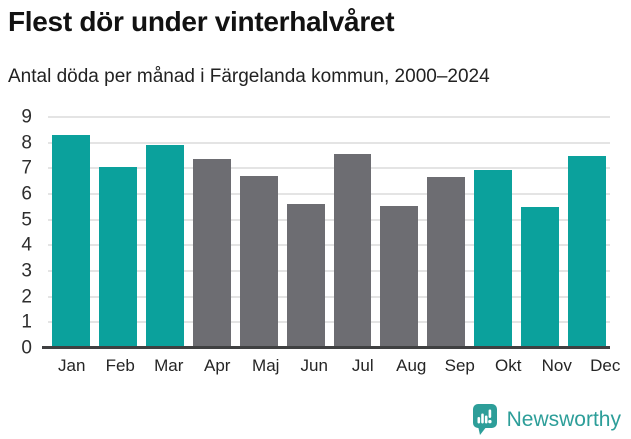 Image resolution: width=631 pixels, height=439 pixels. I want to click on bar-dec, so click(587, 251).